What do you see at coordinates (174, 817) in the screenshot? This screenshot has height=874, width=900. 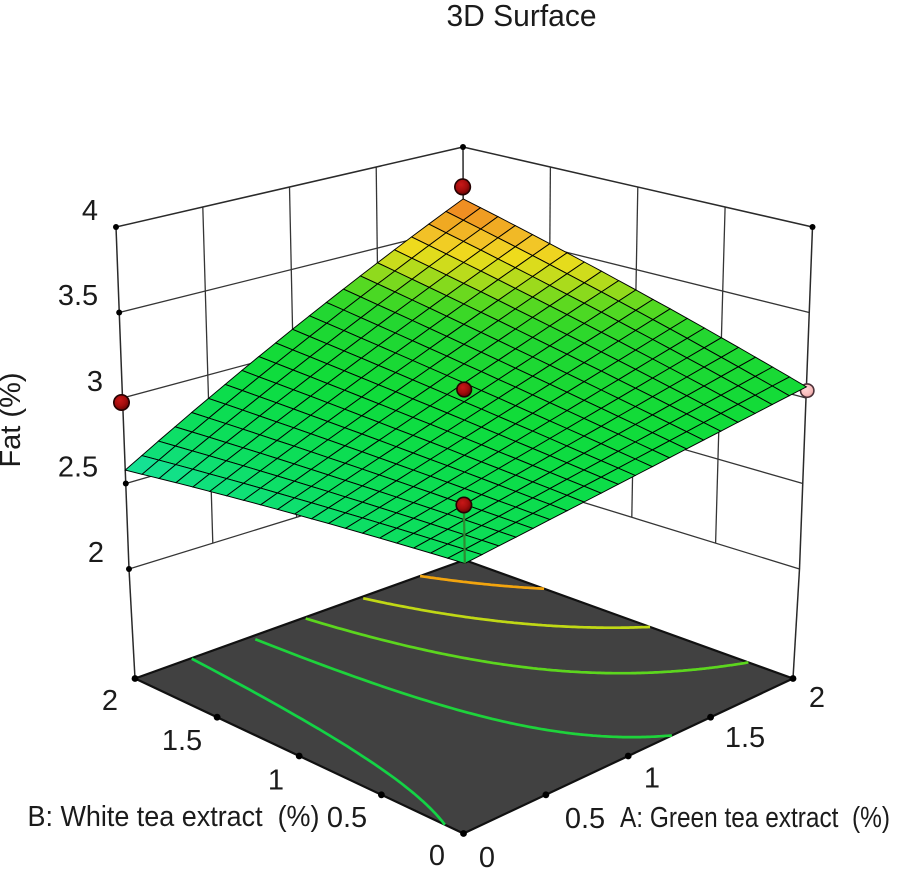 I see `svg-text: B: White tea extract (%)` at bounding box center [174, 817].